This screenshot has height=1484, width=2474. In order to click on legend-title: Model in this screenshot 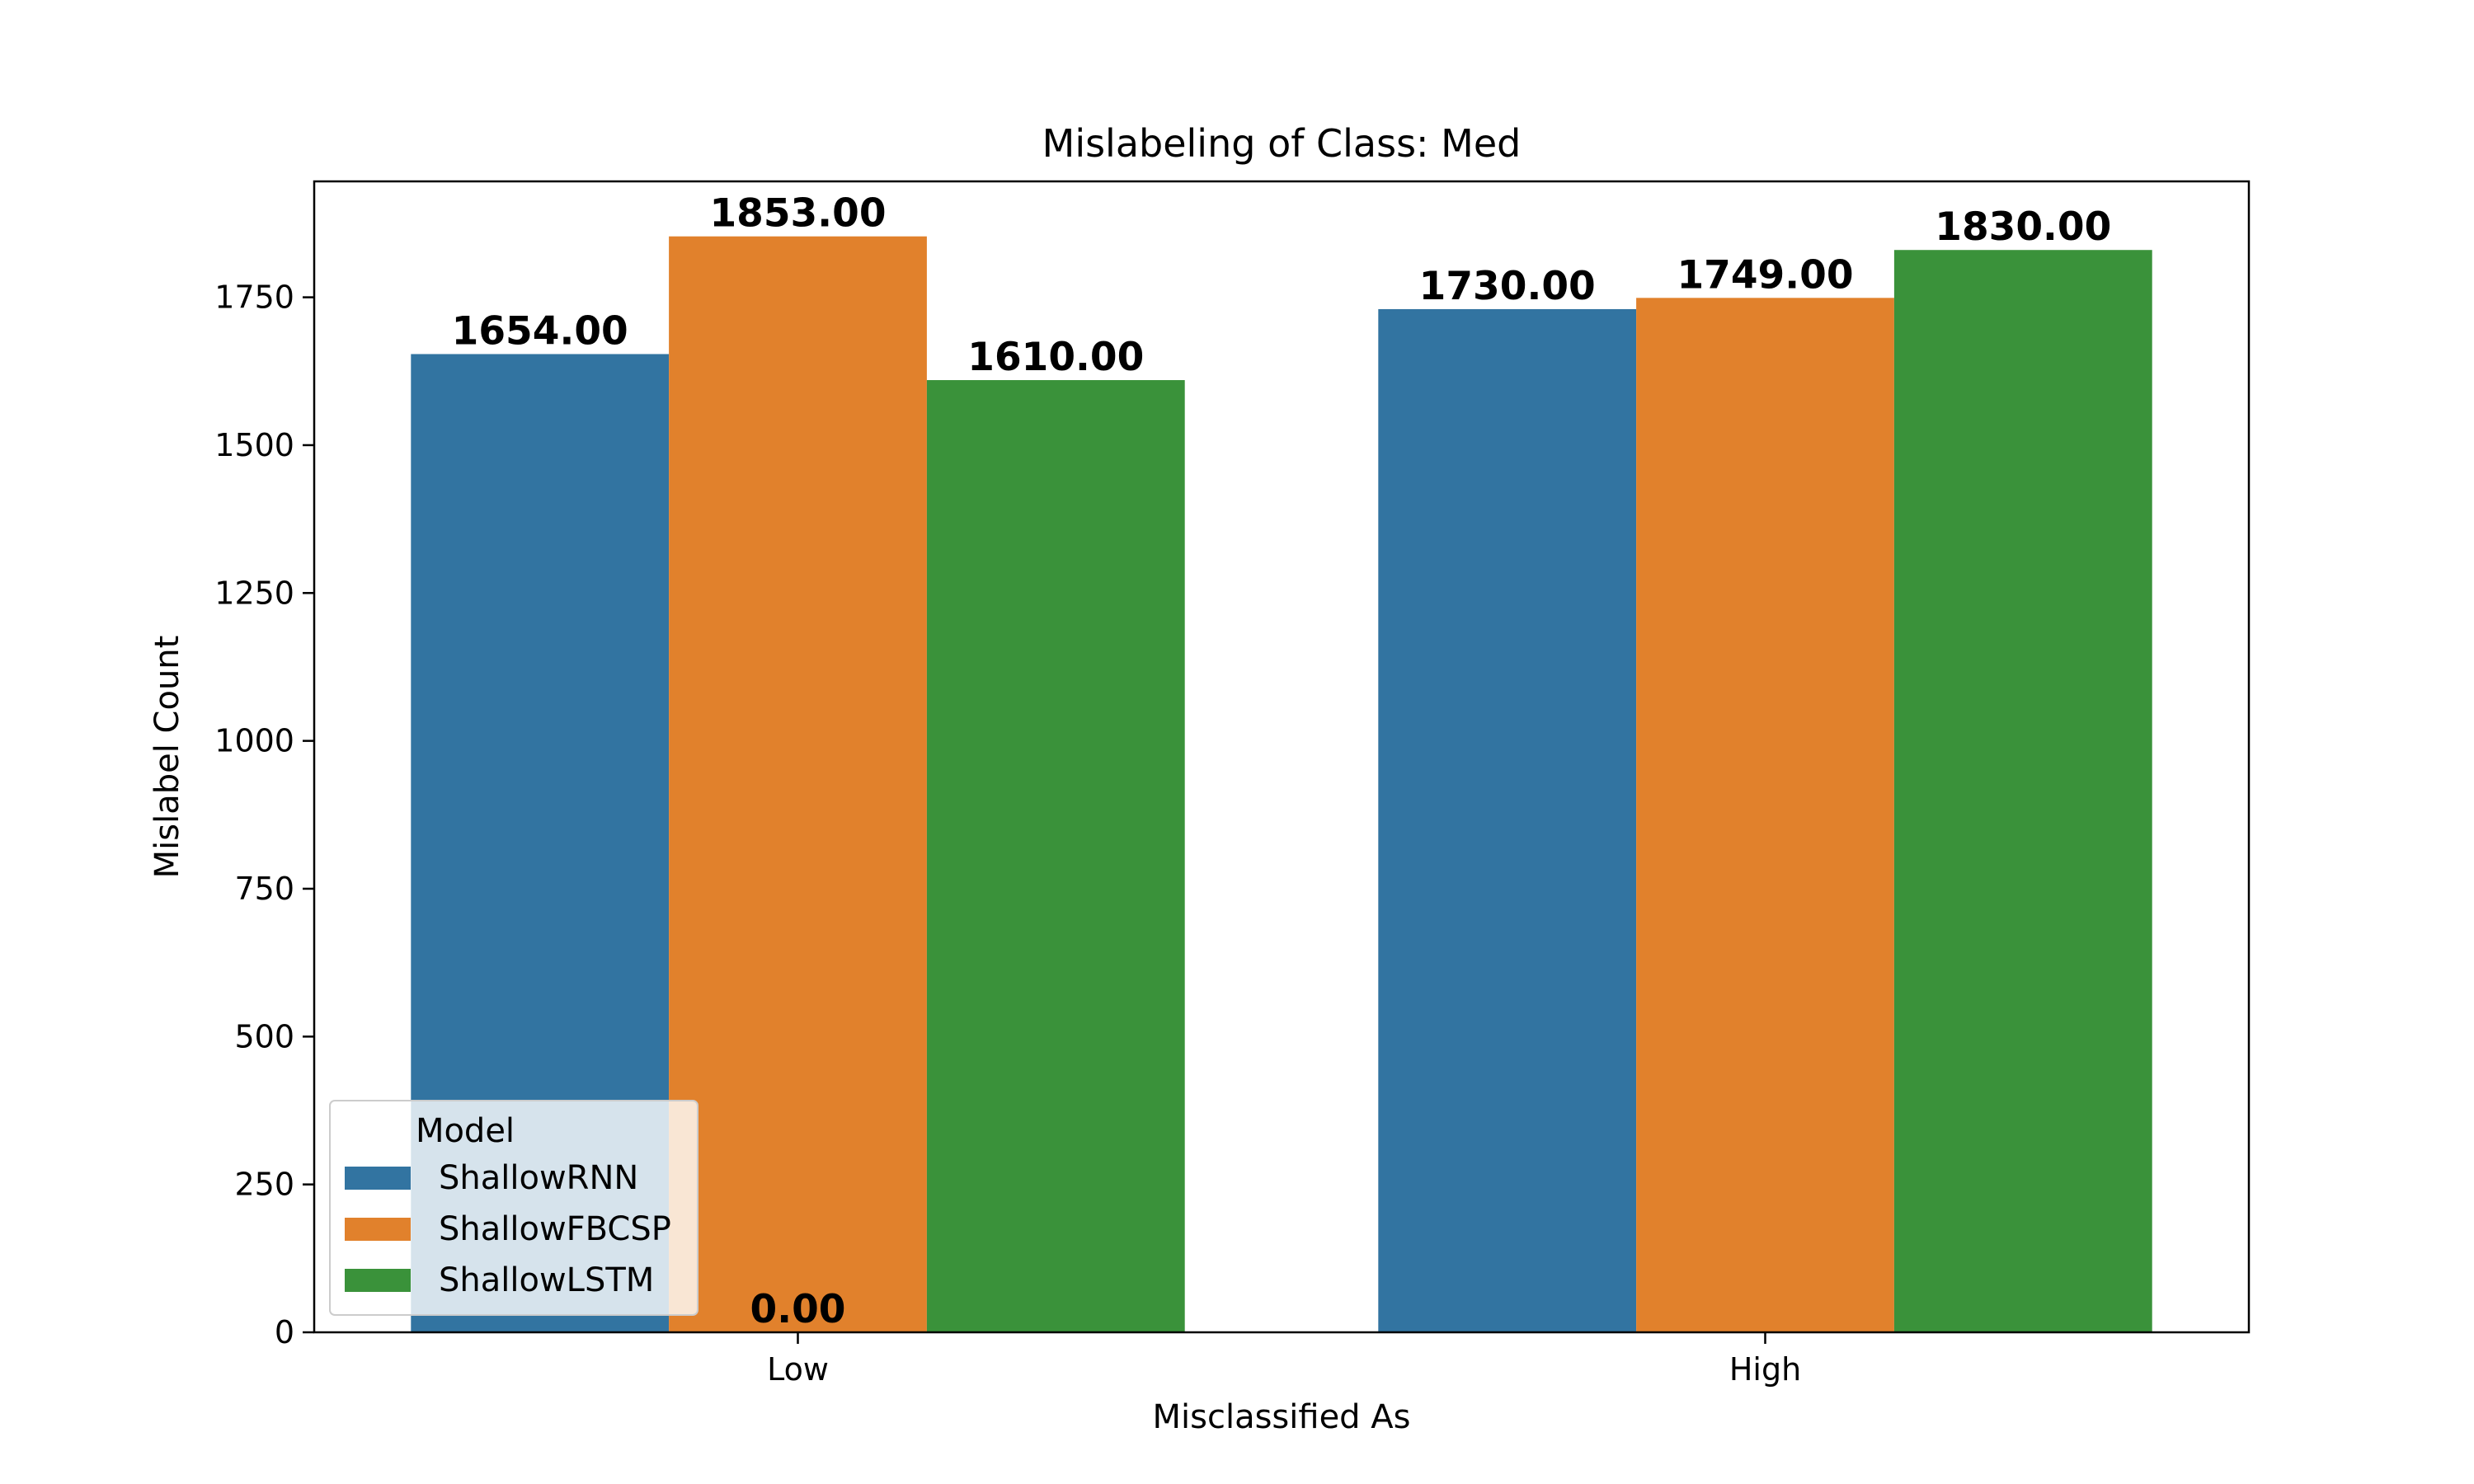, I will do `click(465, 1131)`.